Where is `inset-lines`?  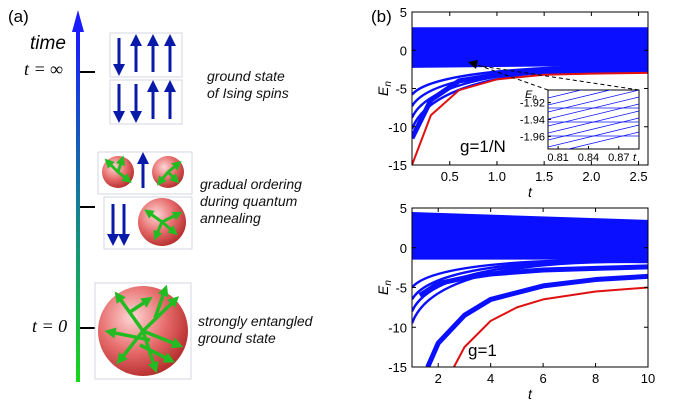
inset-lines is located at coordinates (593, 119).